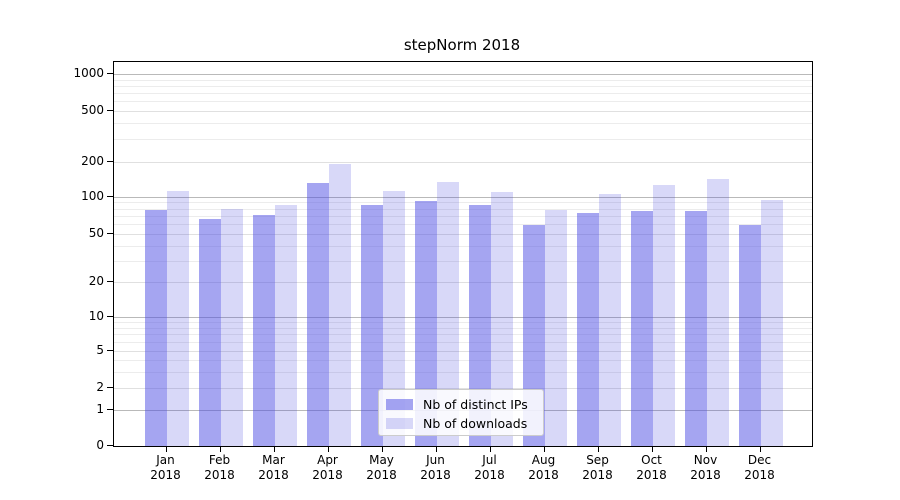  Describe the element at coordinates (399, 404) in the screenshot. I see `legend-swatch-distinct-ips` at that location.